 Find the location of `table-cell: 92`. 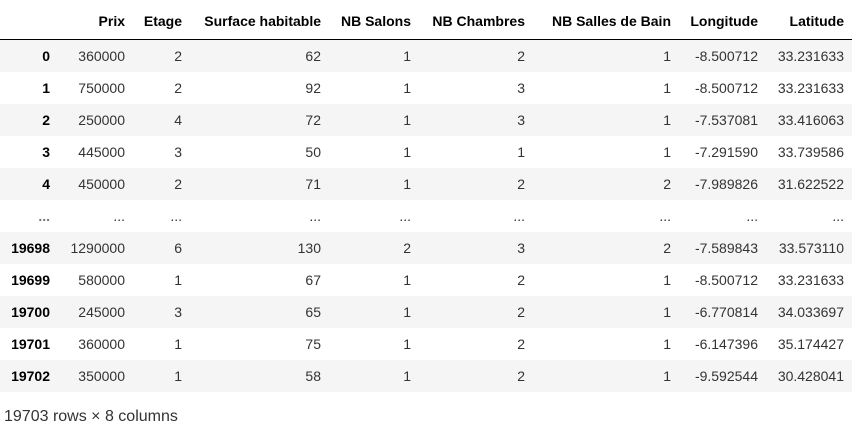

table-cell: 92 is located at coordinates (313, 88).